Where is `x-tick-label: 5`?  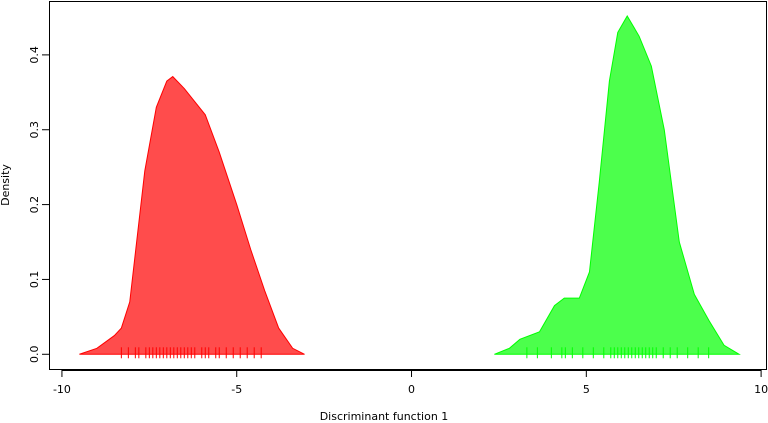
x-tick-label: 5 is located at coordinates (586, 389).